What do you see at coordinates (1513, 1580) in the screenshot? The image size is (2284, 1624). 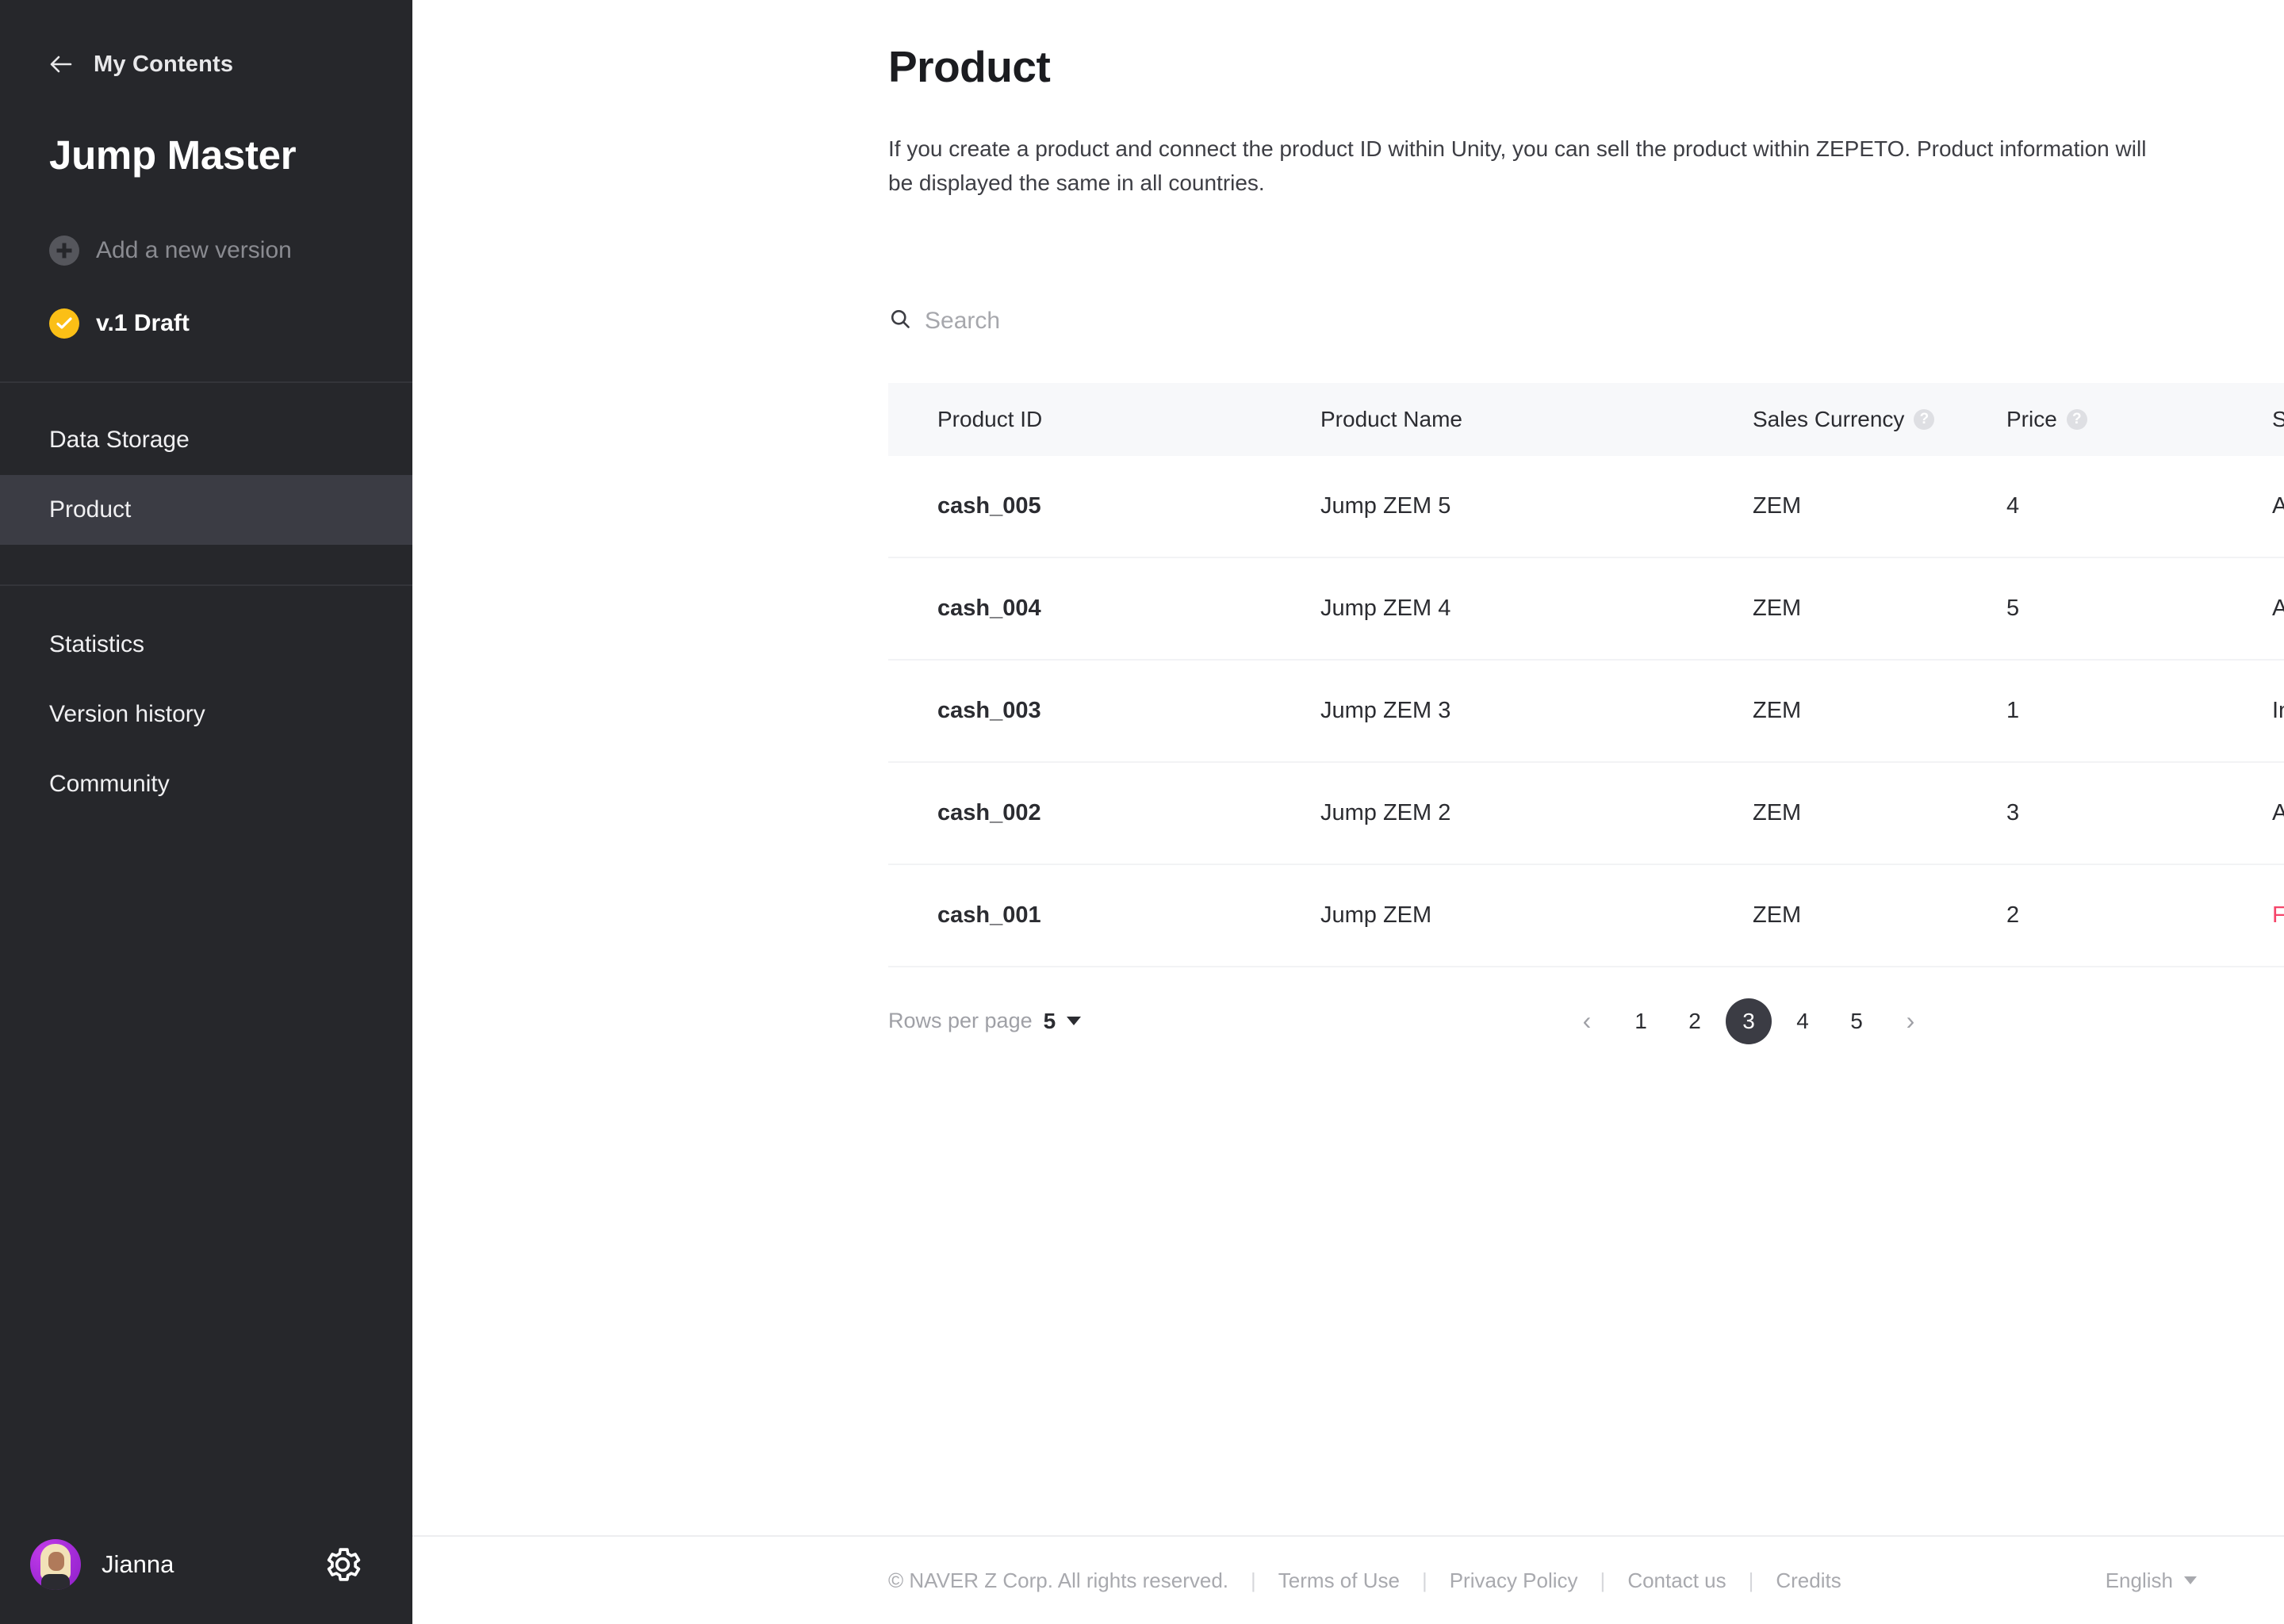 I see `footer-link-privacy-policy: Privacy Policy` at bounding box center [1513, 1580].